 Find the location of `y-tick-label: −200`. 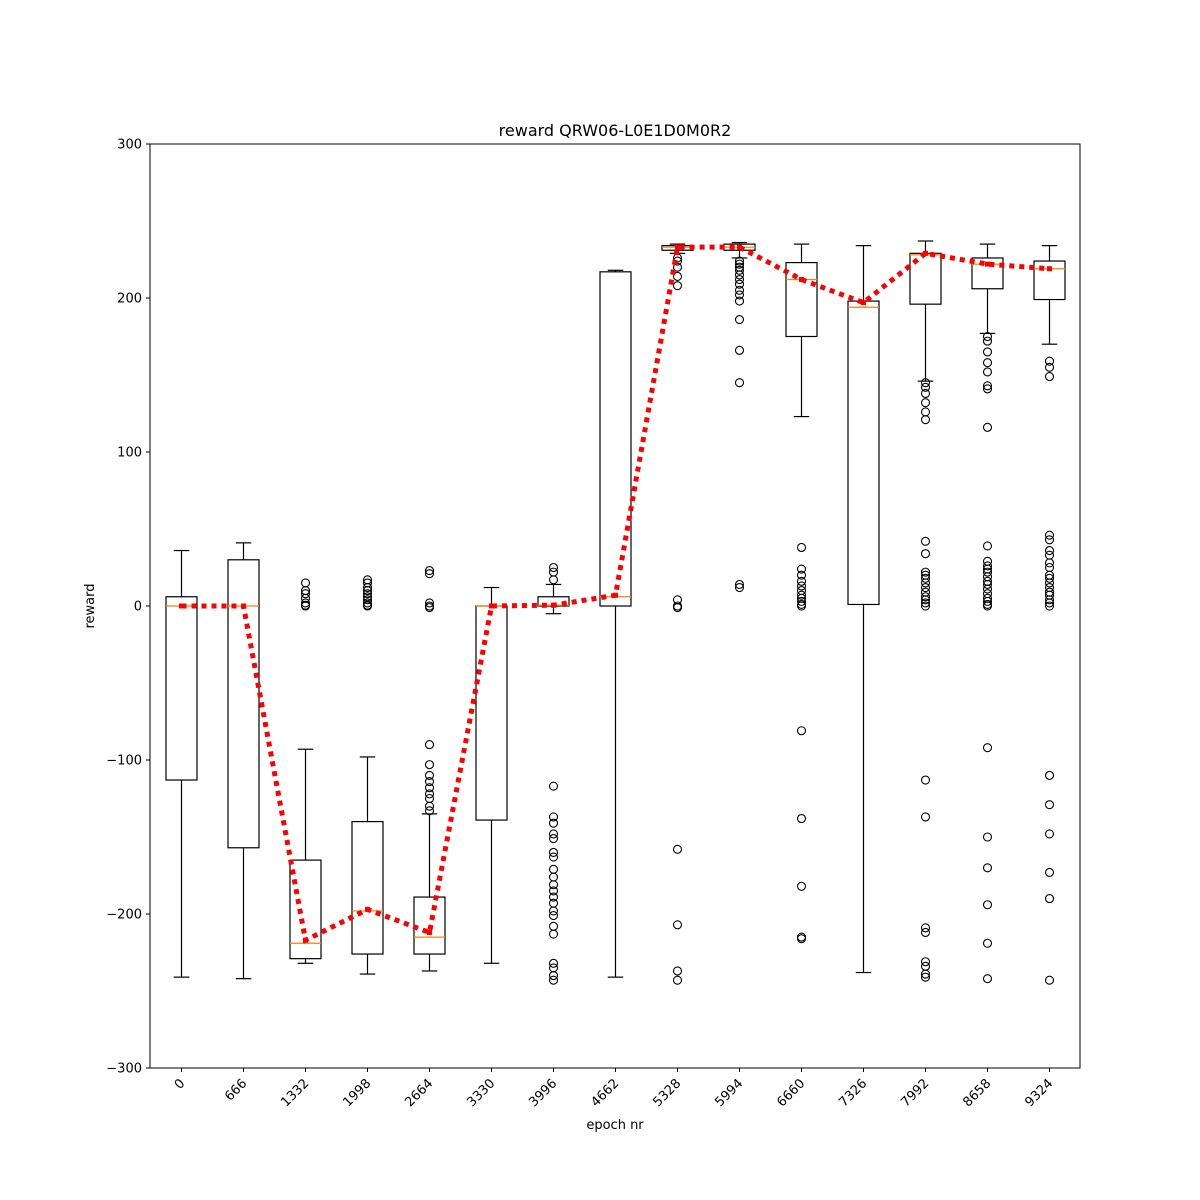

y-tick-label: −200 is located at coordinates (124, 915).